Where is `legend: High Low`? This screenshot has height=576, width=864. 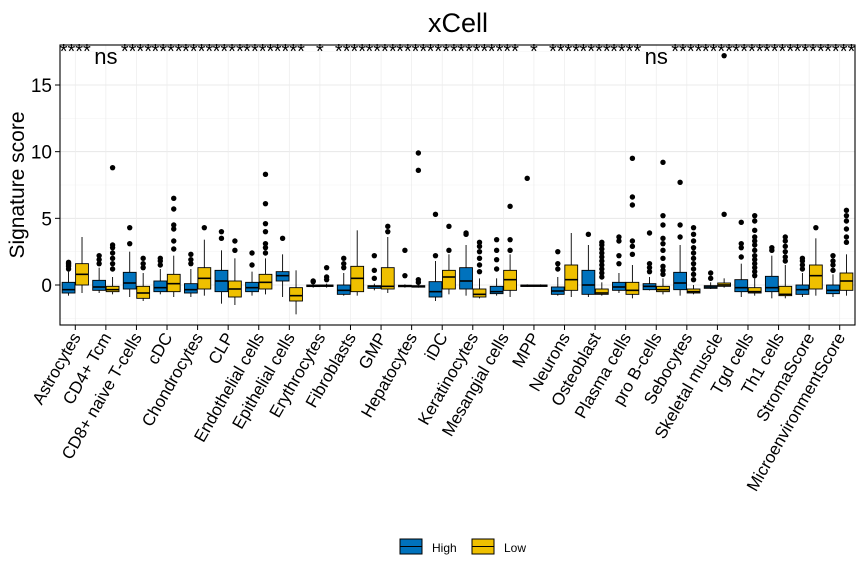
legend: High Low is located at coordinates (462, 546).